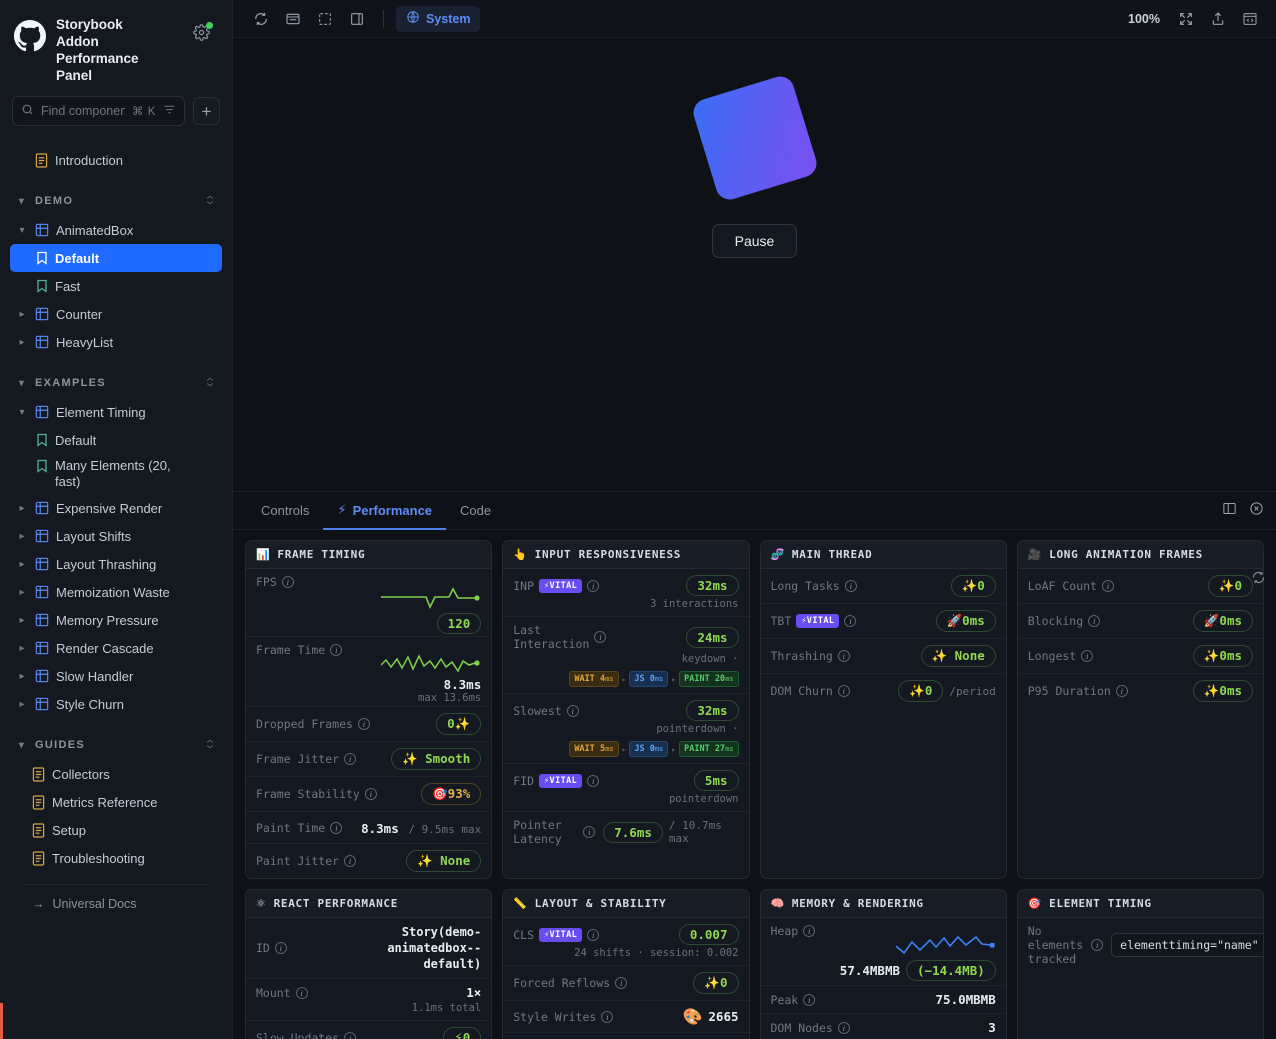 The height and width of the screenshot is (1039, 1276). What do you see at coordinates (1186, 19) in the screenshot?
I see `fullscreen-icon` at bounding box center [1186, 19].